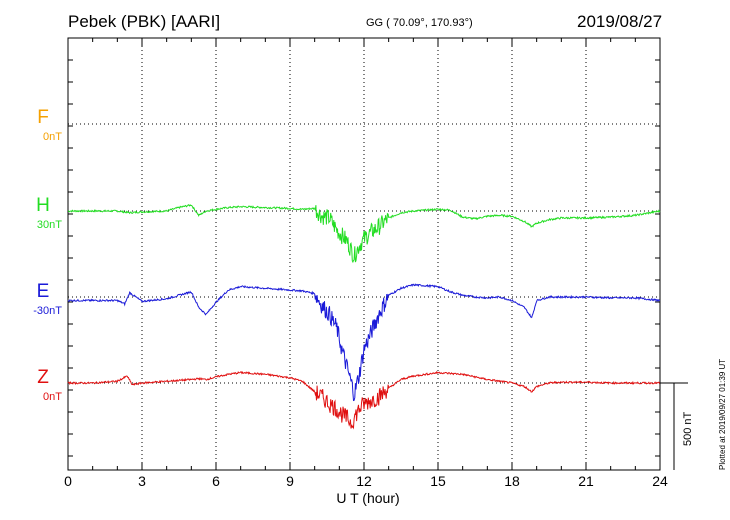 The height and width of the screenshot is (520, 730). I want to click on series-label-f: F, so click(43, 117).